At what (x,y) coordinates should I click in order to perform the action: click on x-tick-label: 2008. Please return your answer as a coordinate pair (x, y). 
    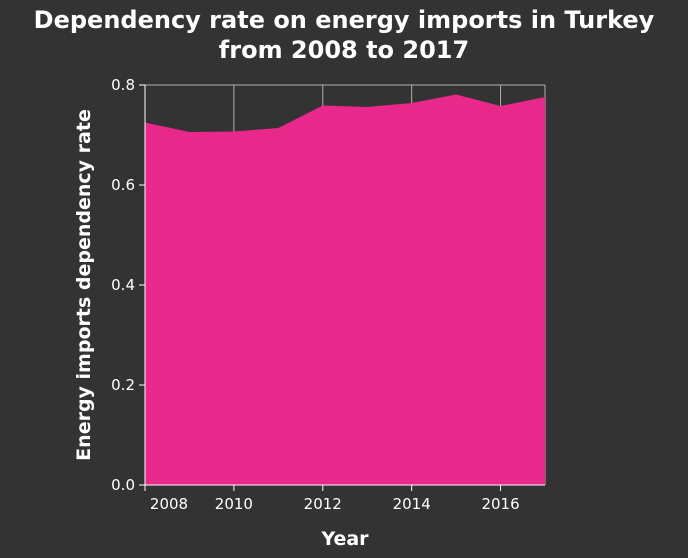
    Looking at the image, I should click on (169, 504).